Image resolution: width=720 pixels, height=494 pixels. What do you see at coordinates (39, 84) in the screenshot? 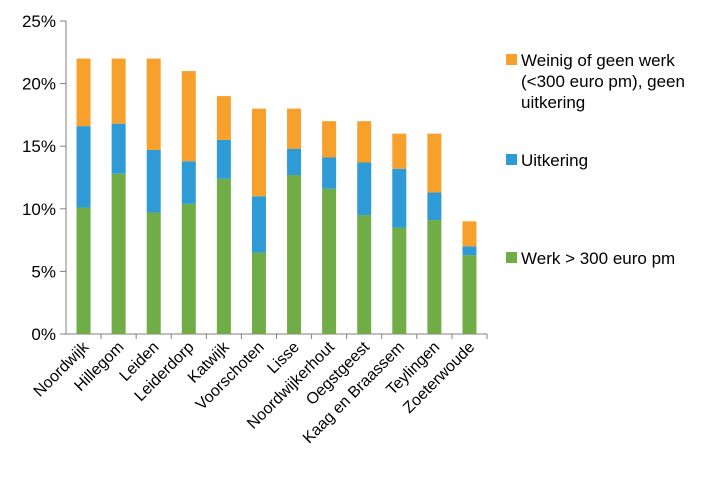
I see `y-tick-label: 20%` at bounding box center [39, 84].